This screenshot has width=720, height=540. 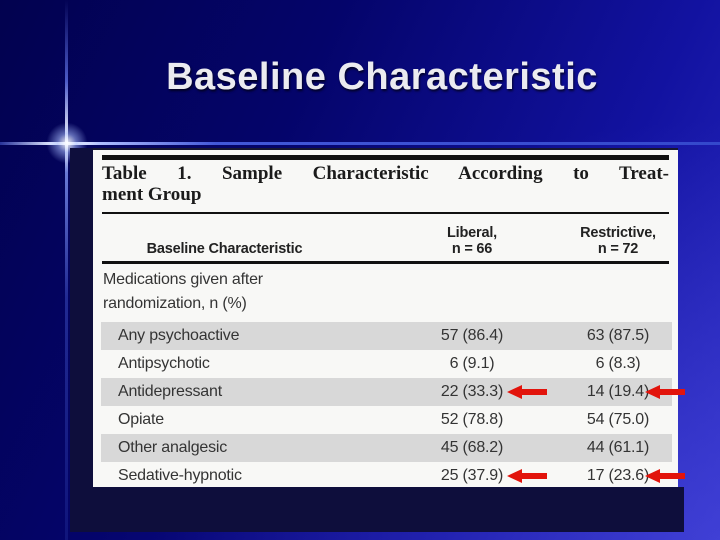 What do you see at coordinates (472, 419) in the screenshot?
I see `liberal-value: 52 (78.8)` at bounding box center [472, 419].